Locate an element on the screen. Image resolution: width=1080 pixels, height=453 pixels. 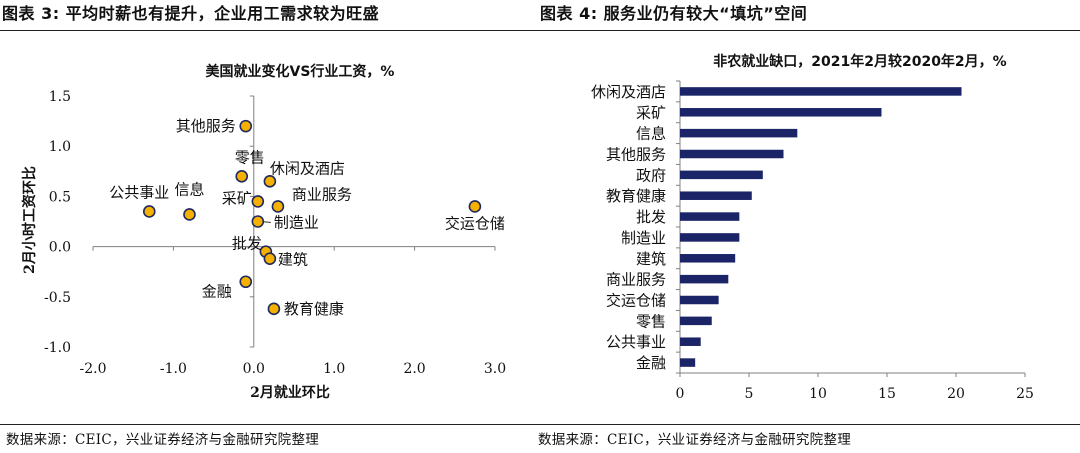
scatter-x-tick-label: 2.0 is located at coordinates (414, 369).